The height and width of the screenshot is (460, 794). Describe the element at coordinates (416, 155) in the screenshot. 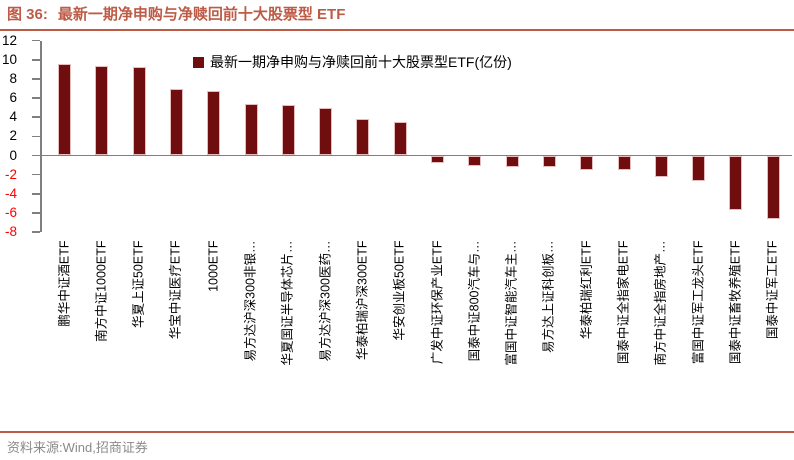

I see `zero-axis-line` at that location.